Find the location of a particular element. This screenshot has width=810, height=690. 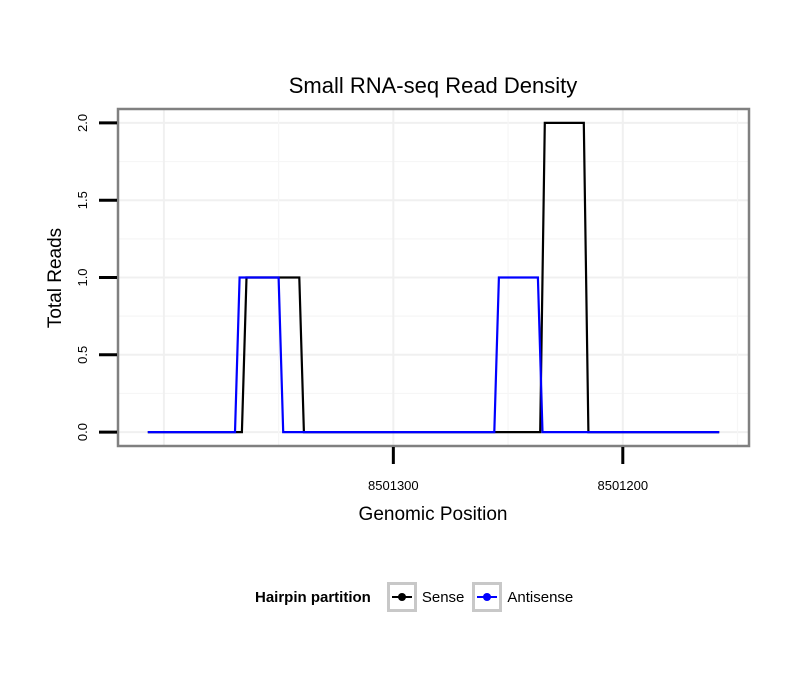

legend-point-antisense is located at coordinates (487, 597).